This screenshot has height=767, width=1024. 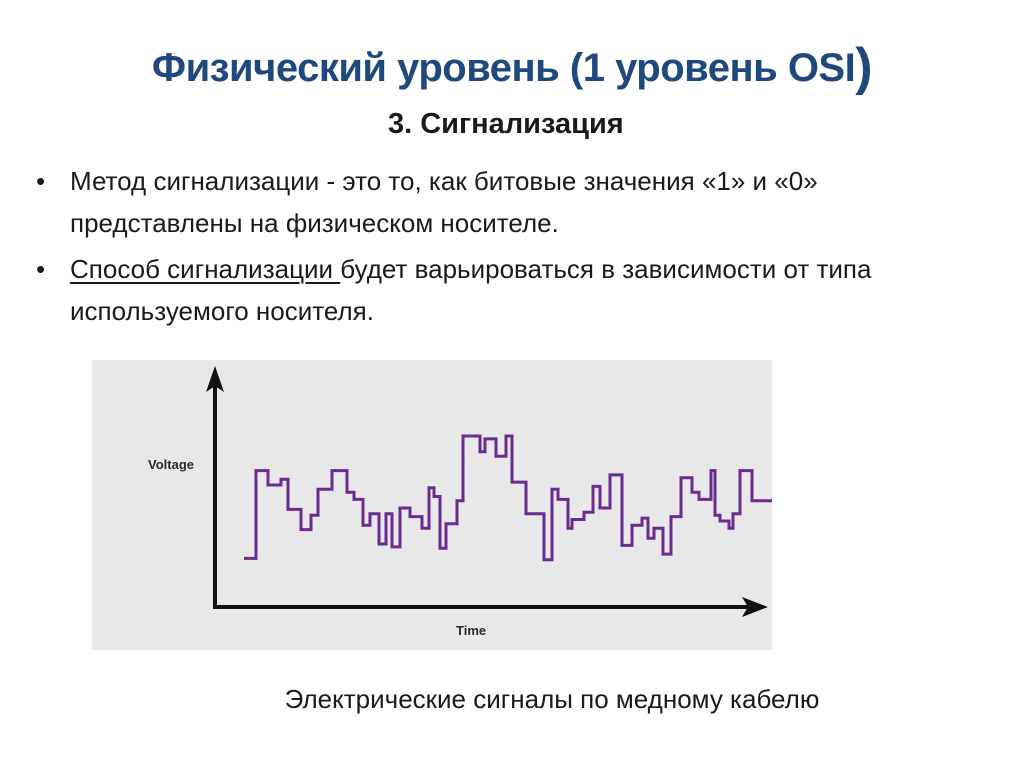 I want to click on x-axis-arrow-icon, so click(x=755, y=607).